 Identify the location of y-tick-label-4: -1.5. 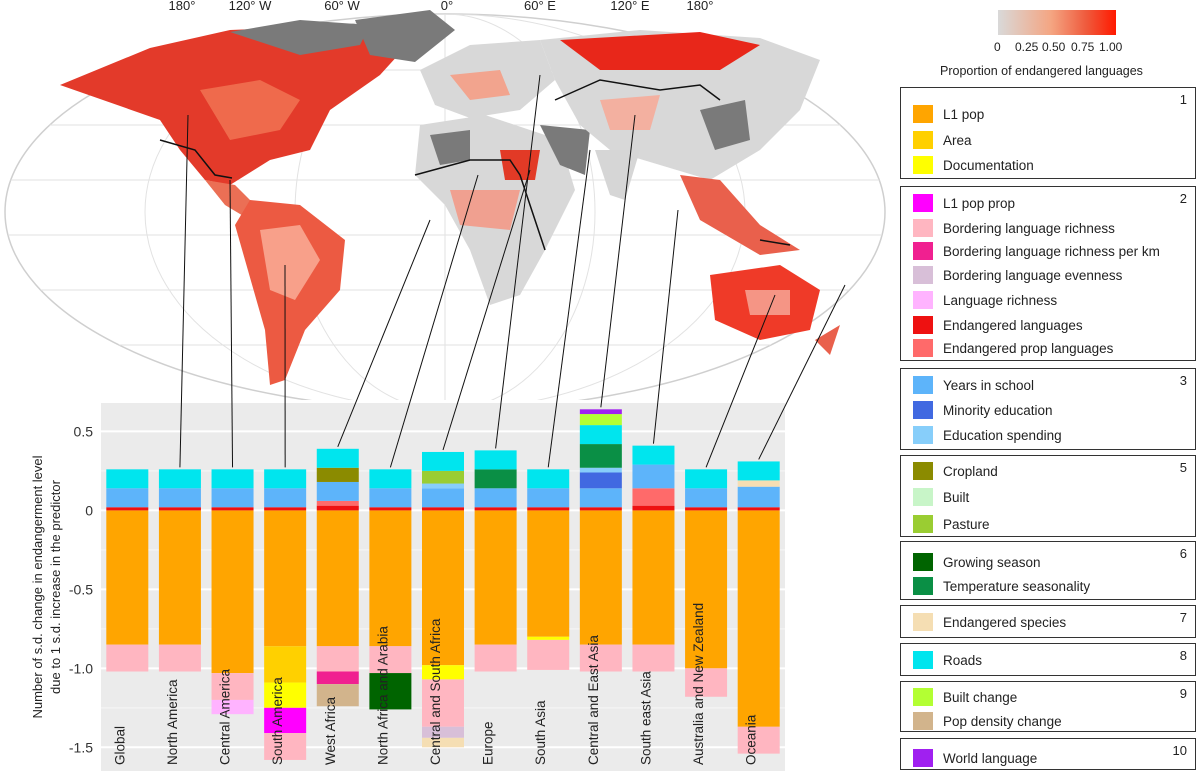
(81, 747).